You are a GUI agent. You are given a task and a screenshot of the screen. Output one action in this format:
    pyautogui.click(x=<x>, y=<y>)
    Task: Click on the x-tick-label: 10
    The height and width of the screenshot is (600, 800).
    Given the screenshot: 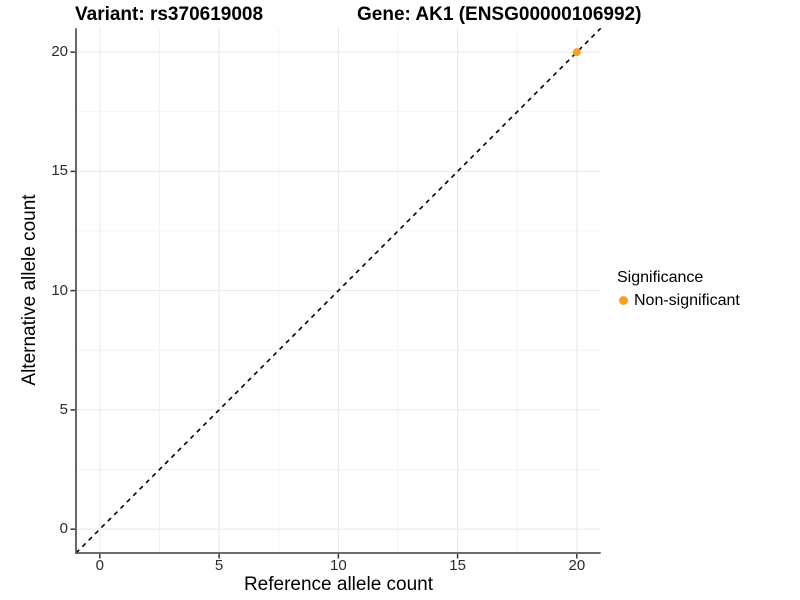 What is the action you would take?
    pyautogui.click(x=338, y=565)
    